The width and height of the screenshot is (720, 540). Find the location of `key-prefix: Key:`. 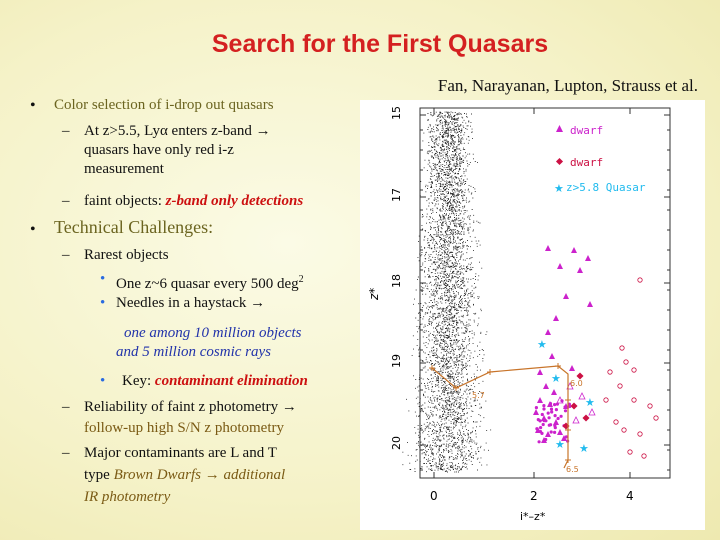

key-prefix: Key: is located at coordinates (138, 381).